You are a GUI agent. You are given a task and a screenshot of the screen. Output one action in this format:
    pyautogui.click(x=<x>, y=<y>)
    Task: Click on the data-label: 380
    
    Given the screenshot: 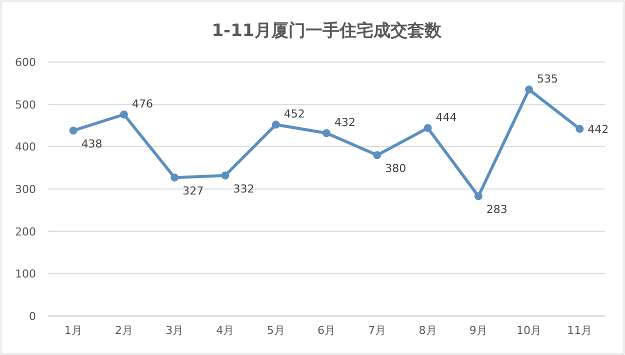 What is the action you would take?
    pyautogui.click(x=395, y=169)
    